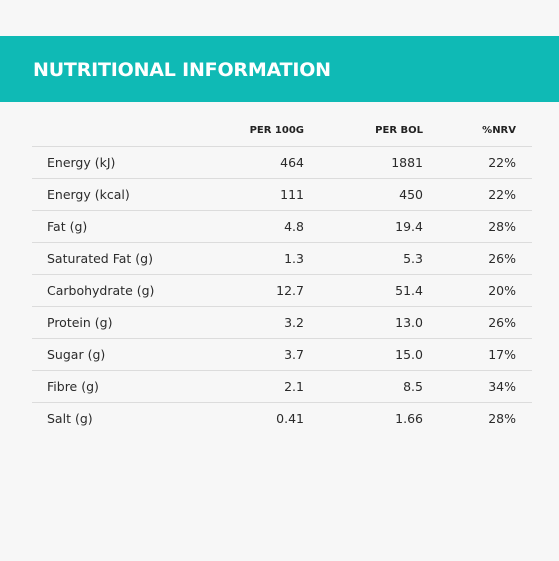  Describe the element at coordinates (117, 162) in the screenshot. I see `nutrient-name: Energy (kJ)` at that location.